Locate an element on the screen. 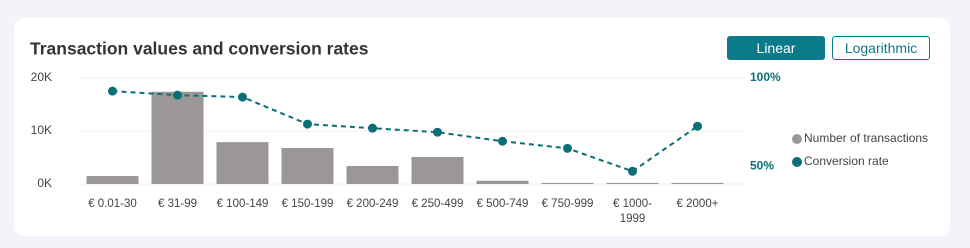 Image resolution: width=970 pixels, height=248 pixels. x-tick-label: € 200-249 is located at coordinates (372, 204).